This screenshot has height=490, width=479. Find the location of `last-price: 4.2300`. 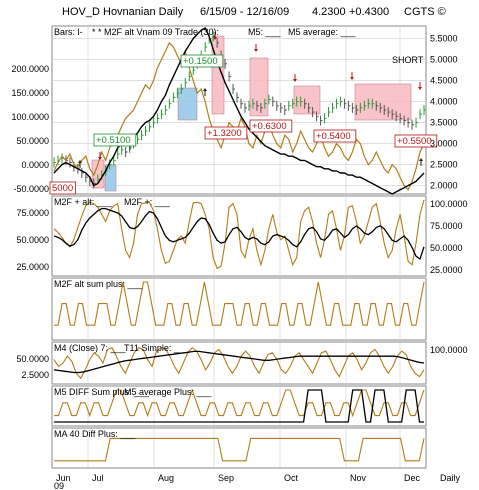

last-price: 4.2300 is located at coordinates (329, 12).